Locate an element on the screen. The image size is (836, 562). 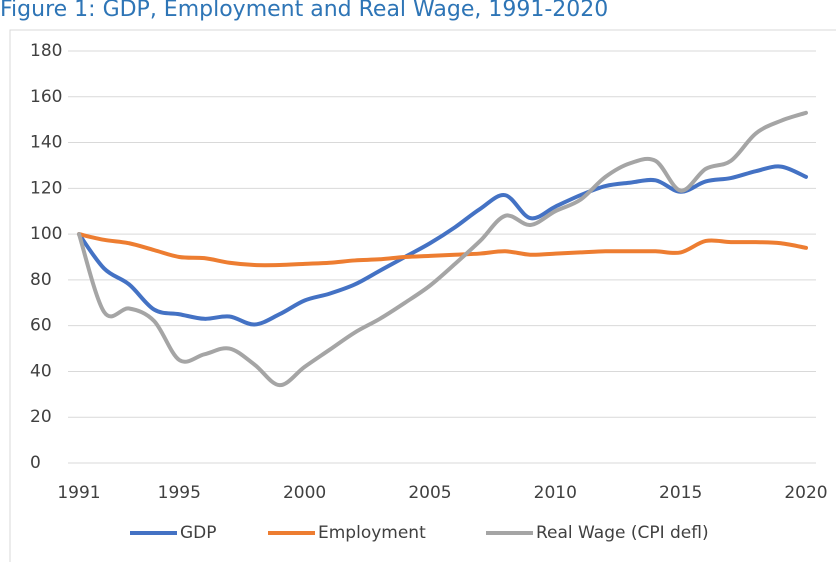
x-tick-label: 1995 is located at coordinates (179, 493).